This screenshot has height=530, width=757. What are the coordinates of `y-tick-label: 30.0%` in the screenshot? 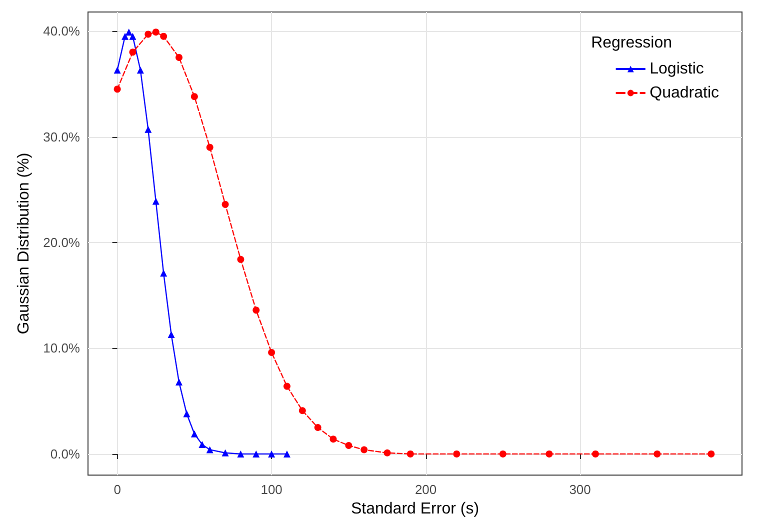 It's located at (61, 136).